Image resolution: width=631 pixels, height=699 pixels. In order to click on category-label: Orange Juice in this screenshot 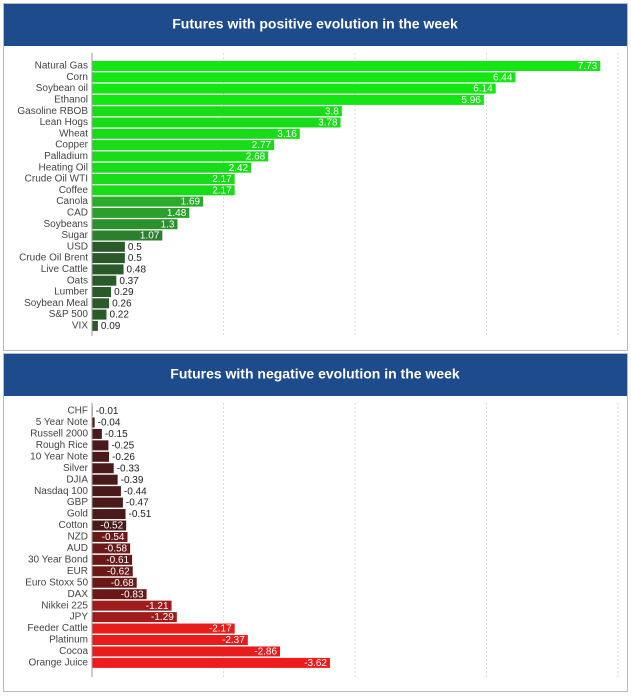, I will do `click(59, 663)`.